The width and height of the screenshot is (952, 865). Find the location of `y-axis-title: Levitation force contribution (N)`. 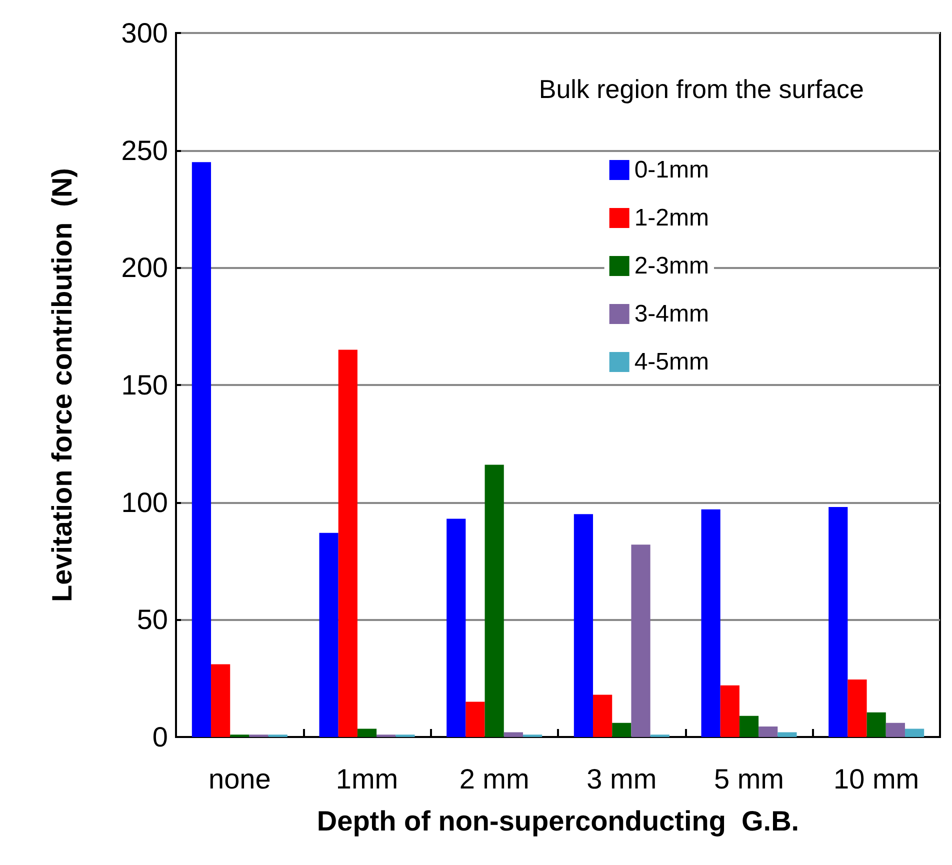

y-axis-title: Levitation force contribution (N) is located at coordinates (62, 385).